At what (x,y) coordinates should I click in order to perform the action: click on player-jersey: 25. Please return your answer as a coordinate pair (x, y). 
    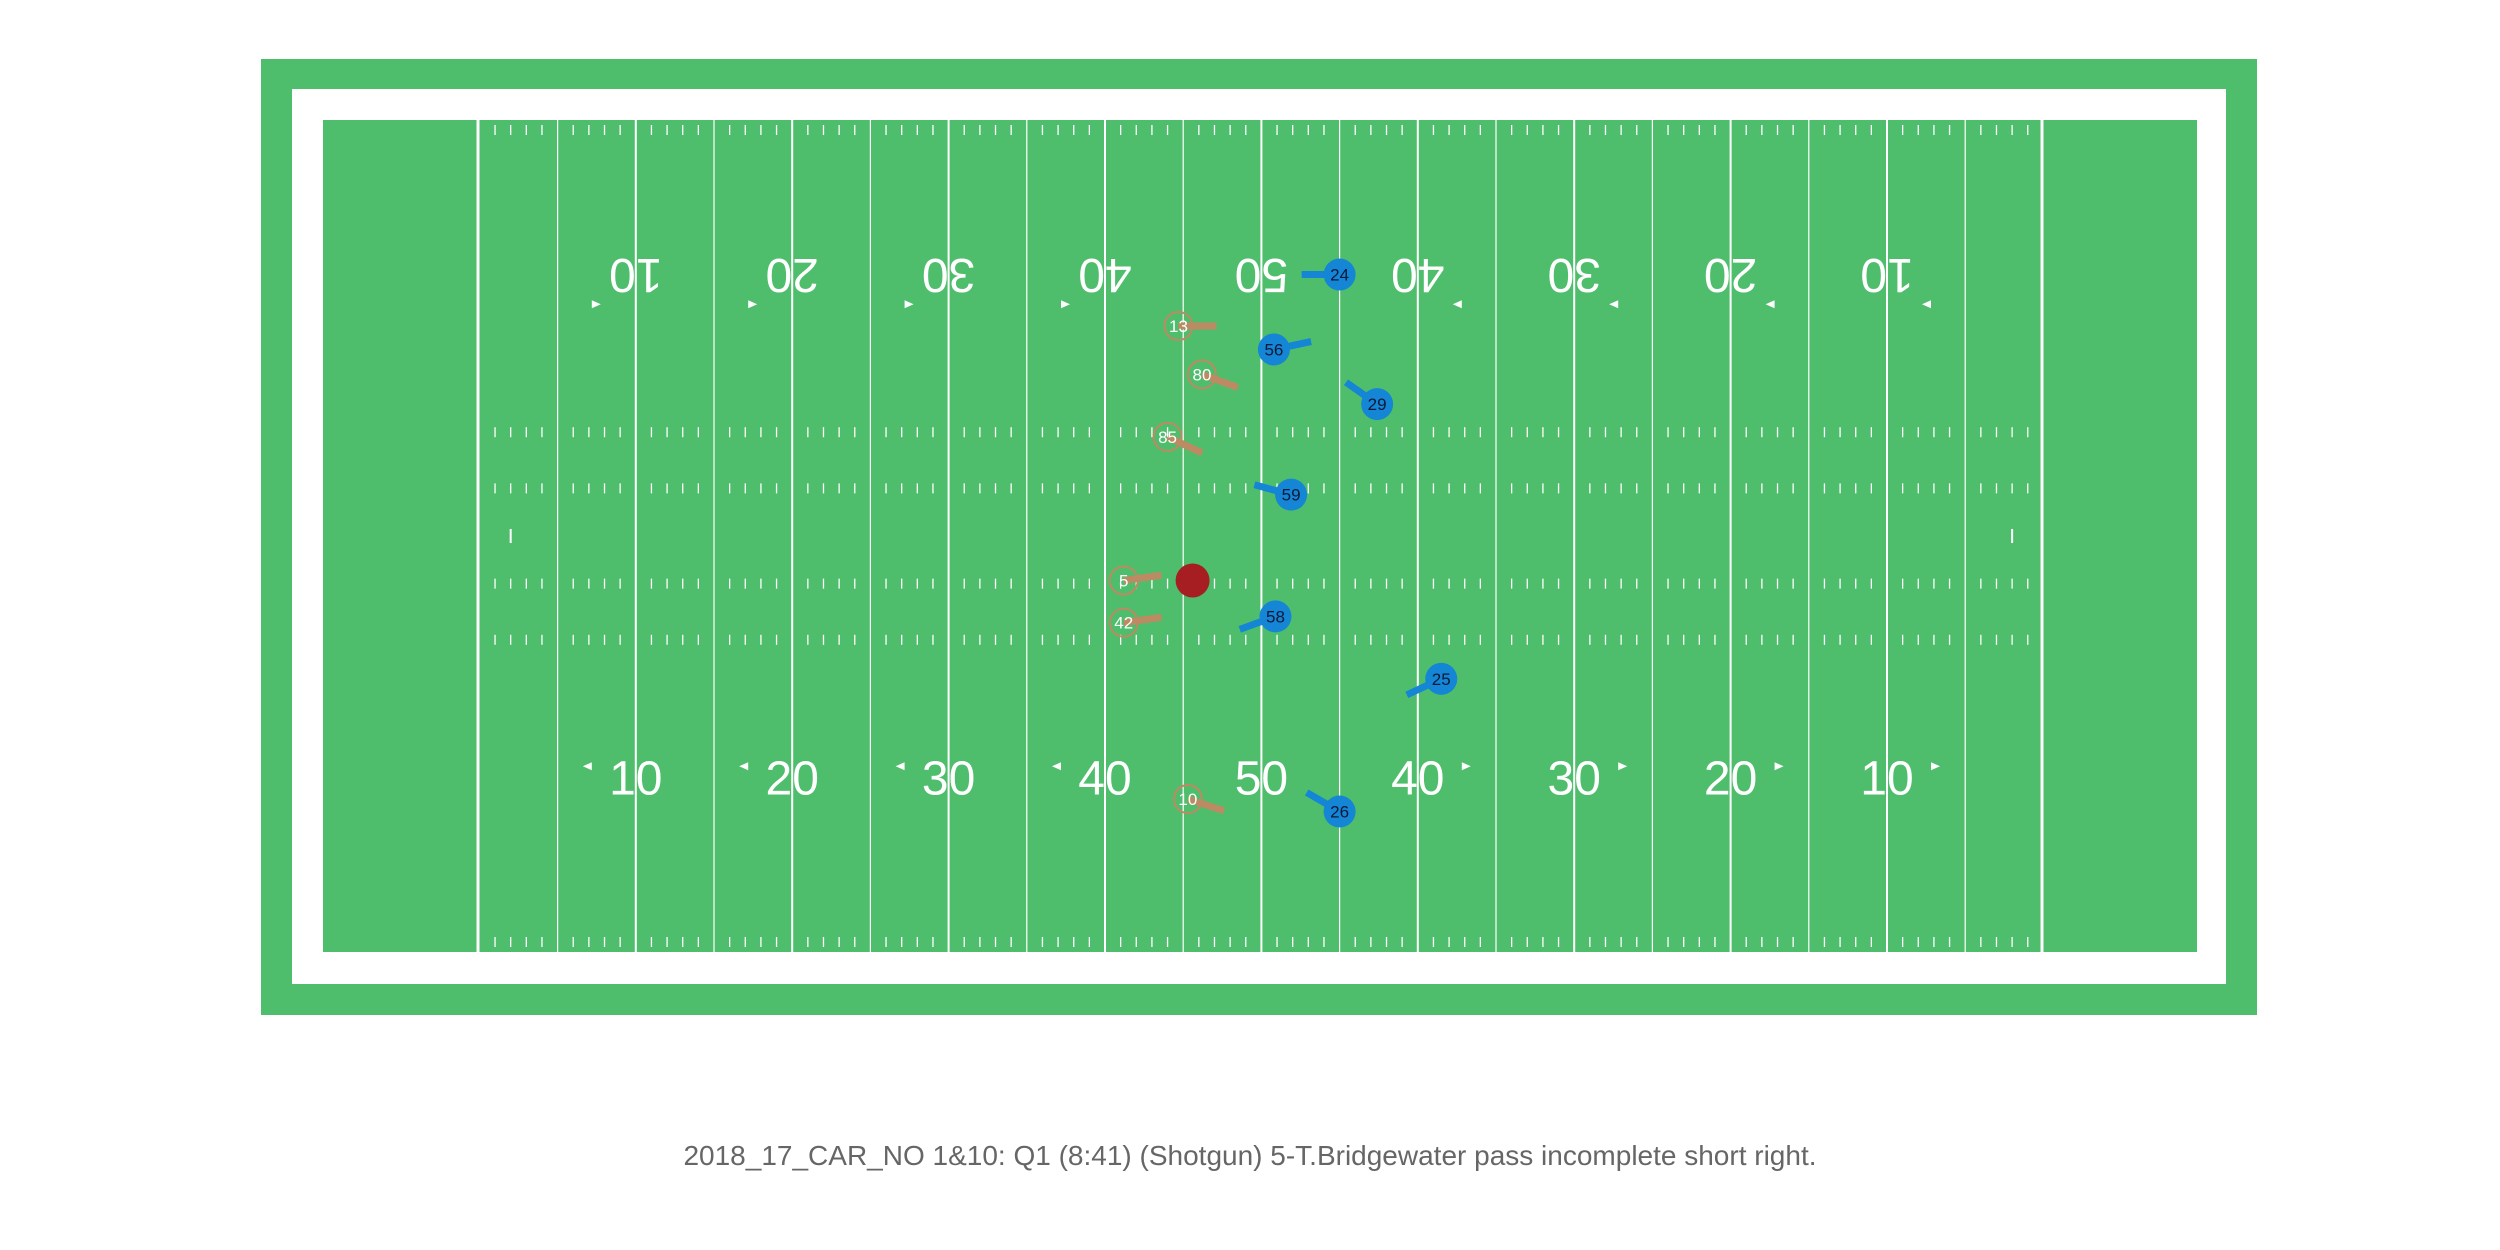
    Looking at the image, I should click on (1441, 679).